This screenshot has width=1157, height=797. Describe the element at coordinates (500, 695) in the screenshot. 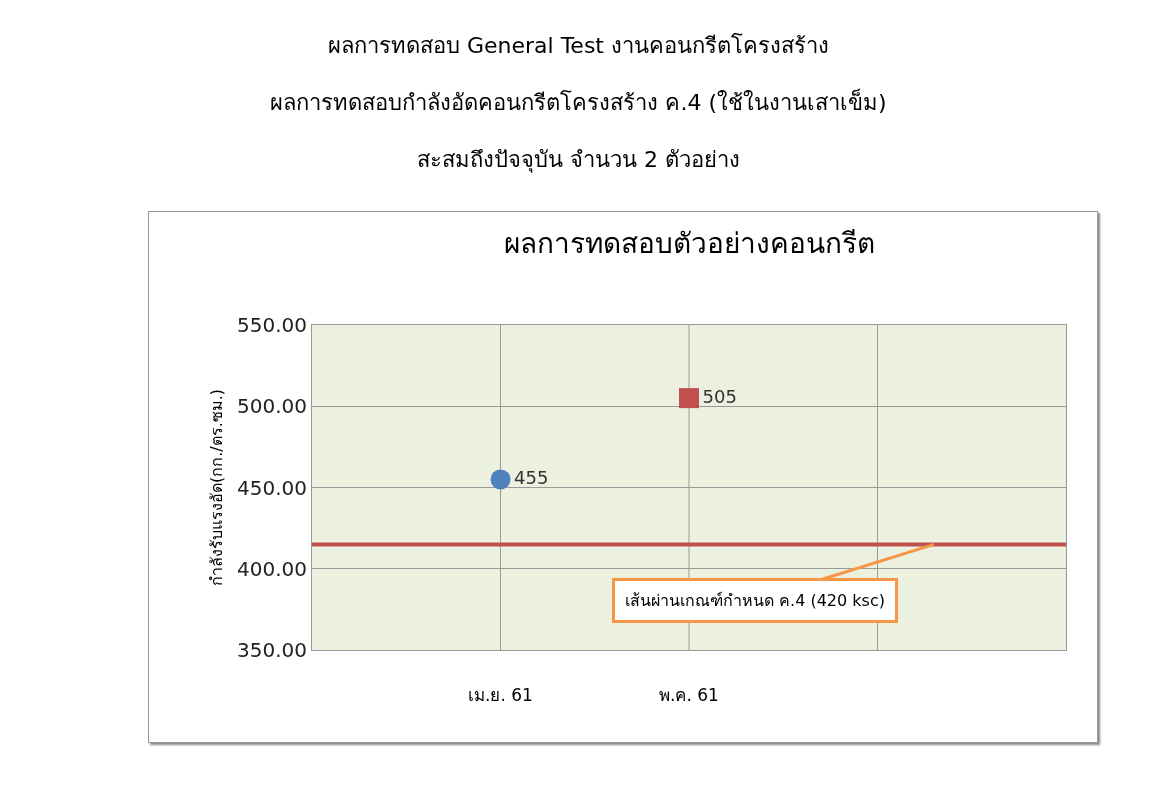

I see `x-tick-label: เม.ย. 61` at that location.